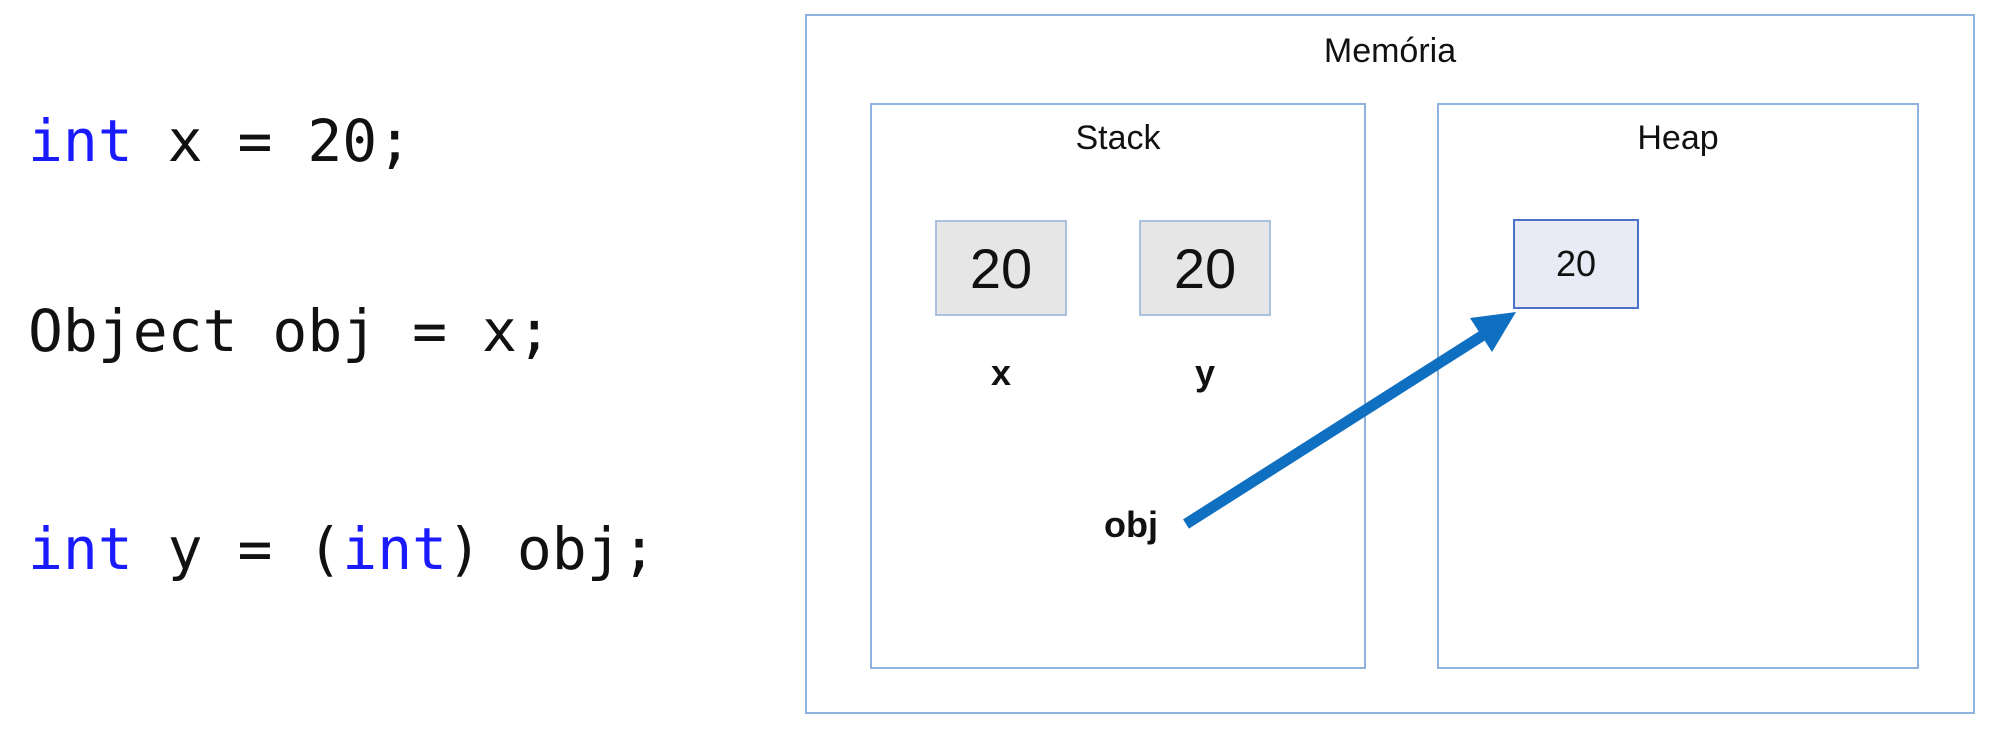 Image resolution: width=2000 pixels, height=729 pixels. Describe the element at coordinates (1131, 524) in the screenshot. I see `variable-label-obj: obj` at that location.